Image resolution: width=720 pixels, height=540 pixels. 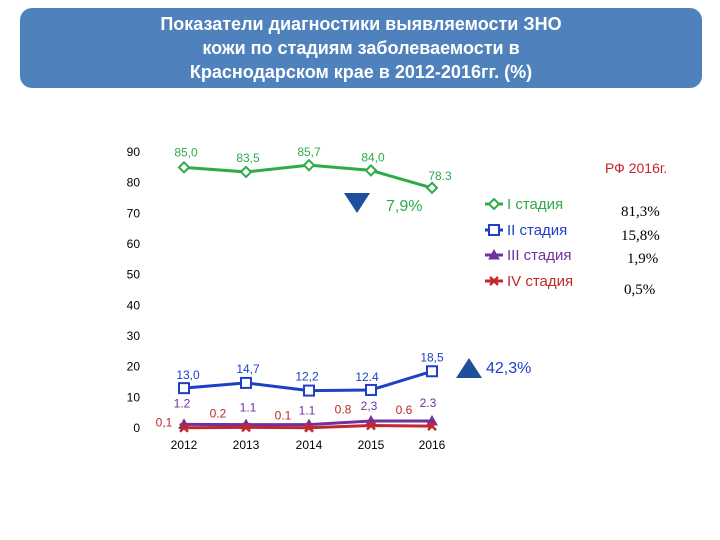 What do you see at coordinates (309, 152) in the screenshot?
I see `data-label: 85,7` at bounding box center [309, 152].